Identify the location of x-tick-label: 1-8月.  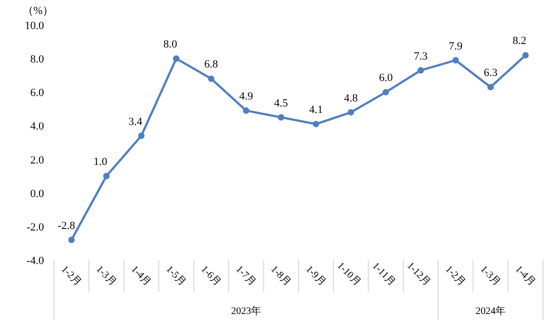
(280, 276).